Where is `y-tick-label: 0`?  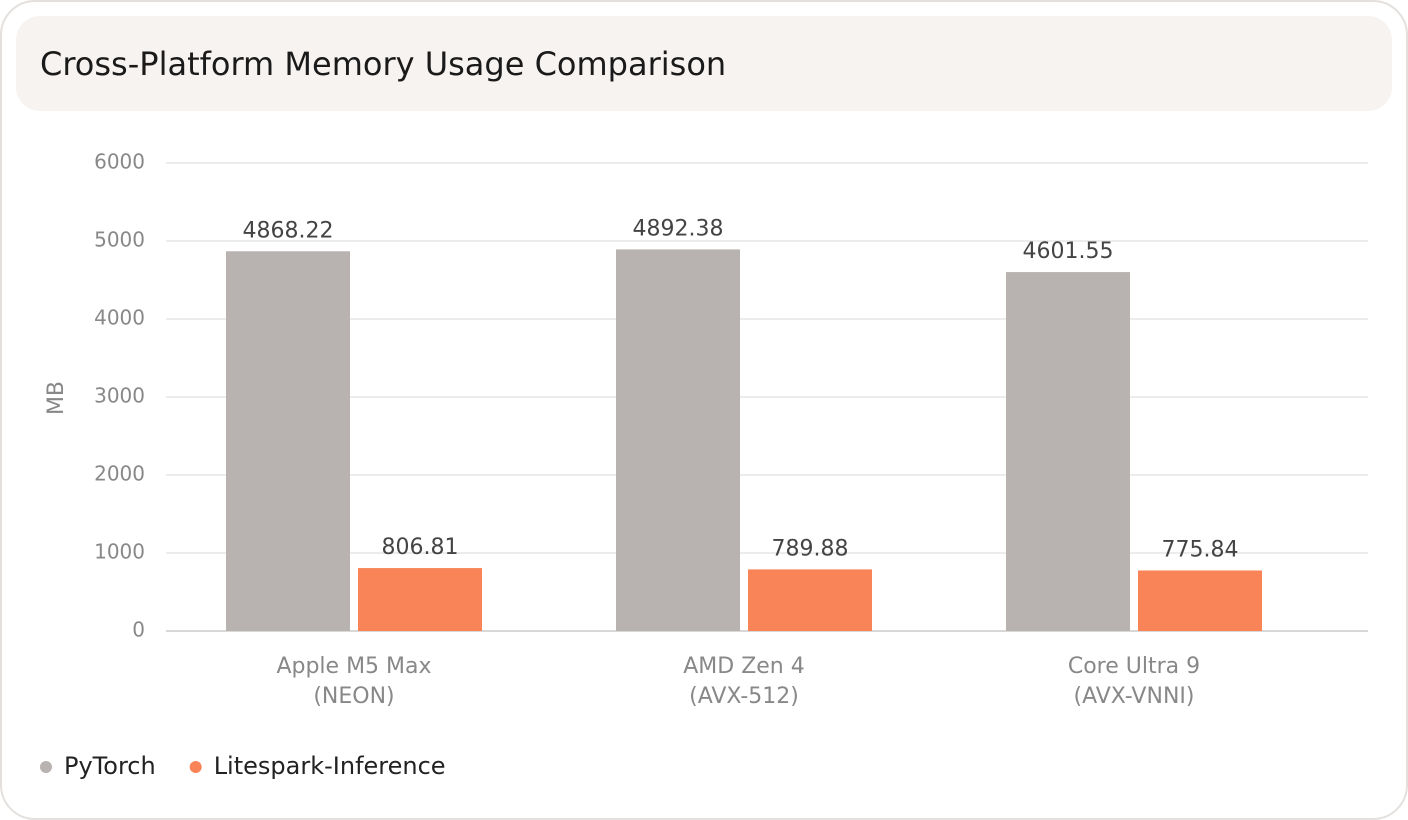
y-tick-label: 0 is located at coordinates (138, 630).